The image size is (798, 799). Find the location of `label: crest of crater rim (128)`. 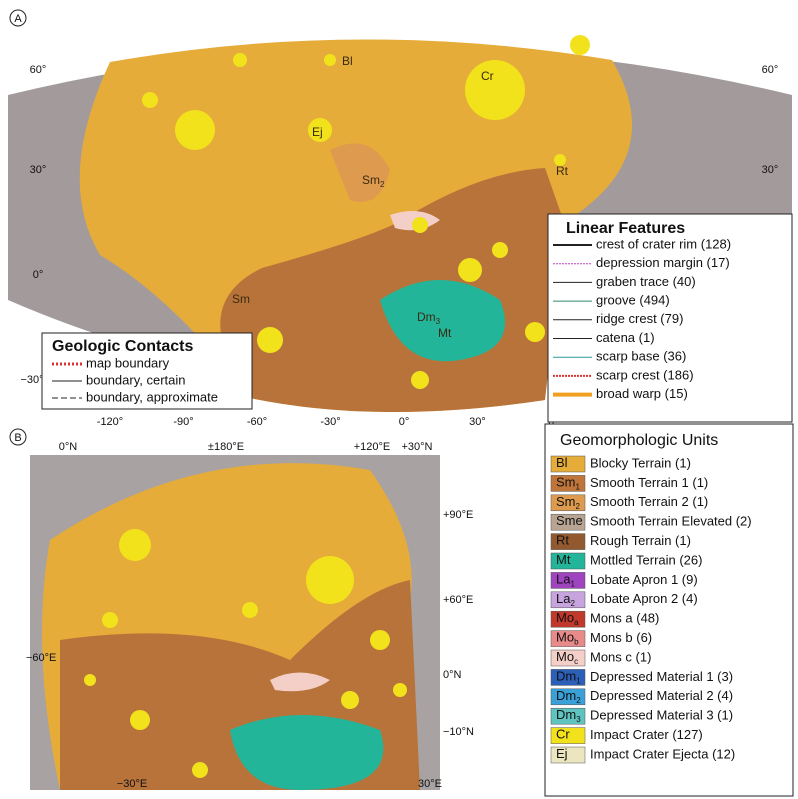

label: crest of crater rim (128) is located at coordinates (663, 243).